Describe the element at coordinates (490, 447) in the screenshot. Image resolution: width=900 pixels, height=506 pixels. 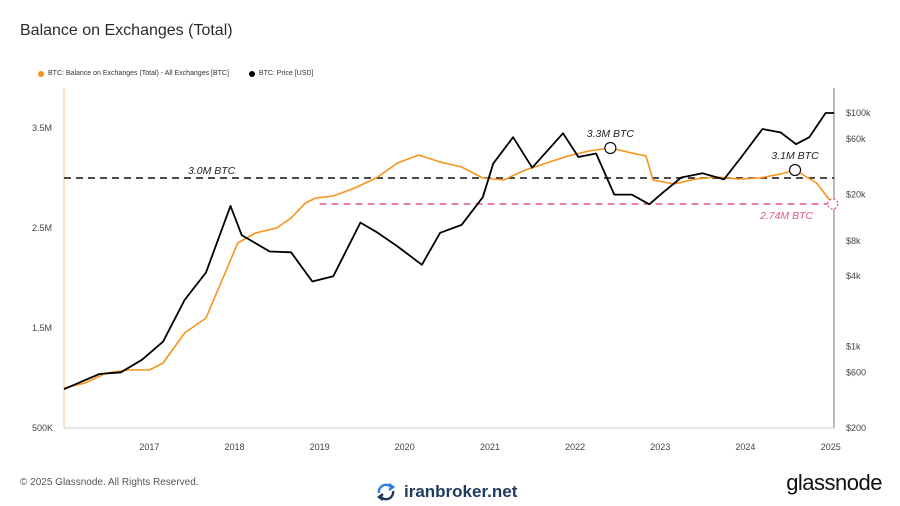
I see `x-tick-label: 2021` at that location.